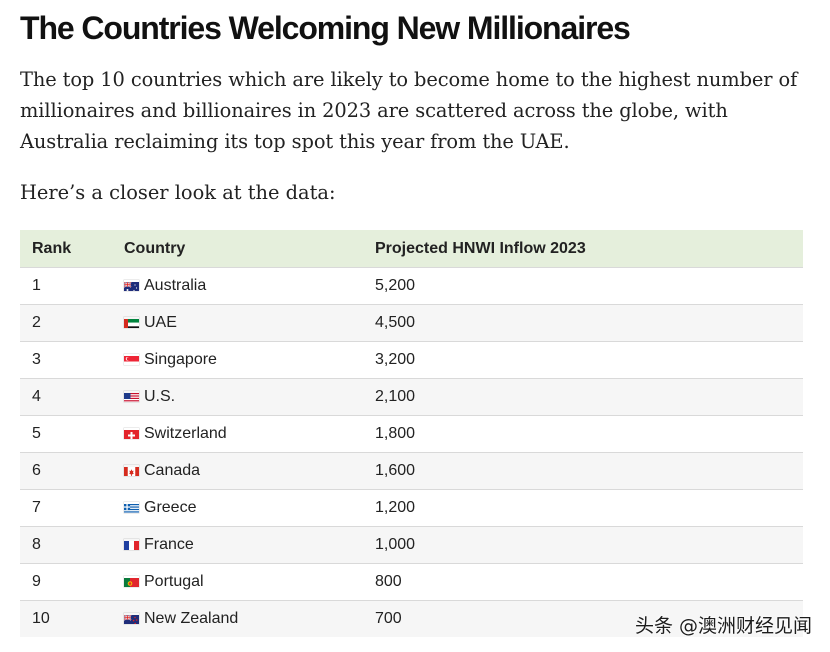  I want to click on inflow-cell: 1,200, so click(589, 508).